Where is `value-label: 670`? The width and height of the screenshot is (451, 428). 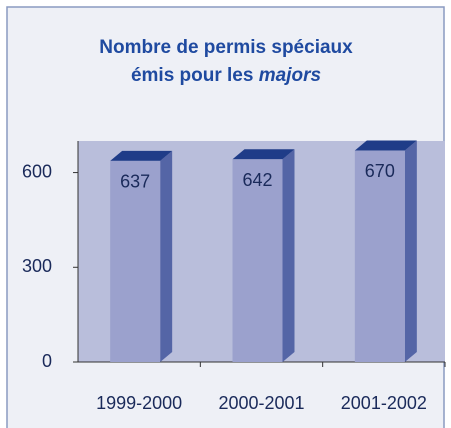
value-label: 670 is located at coordinates (380, 171).